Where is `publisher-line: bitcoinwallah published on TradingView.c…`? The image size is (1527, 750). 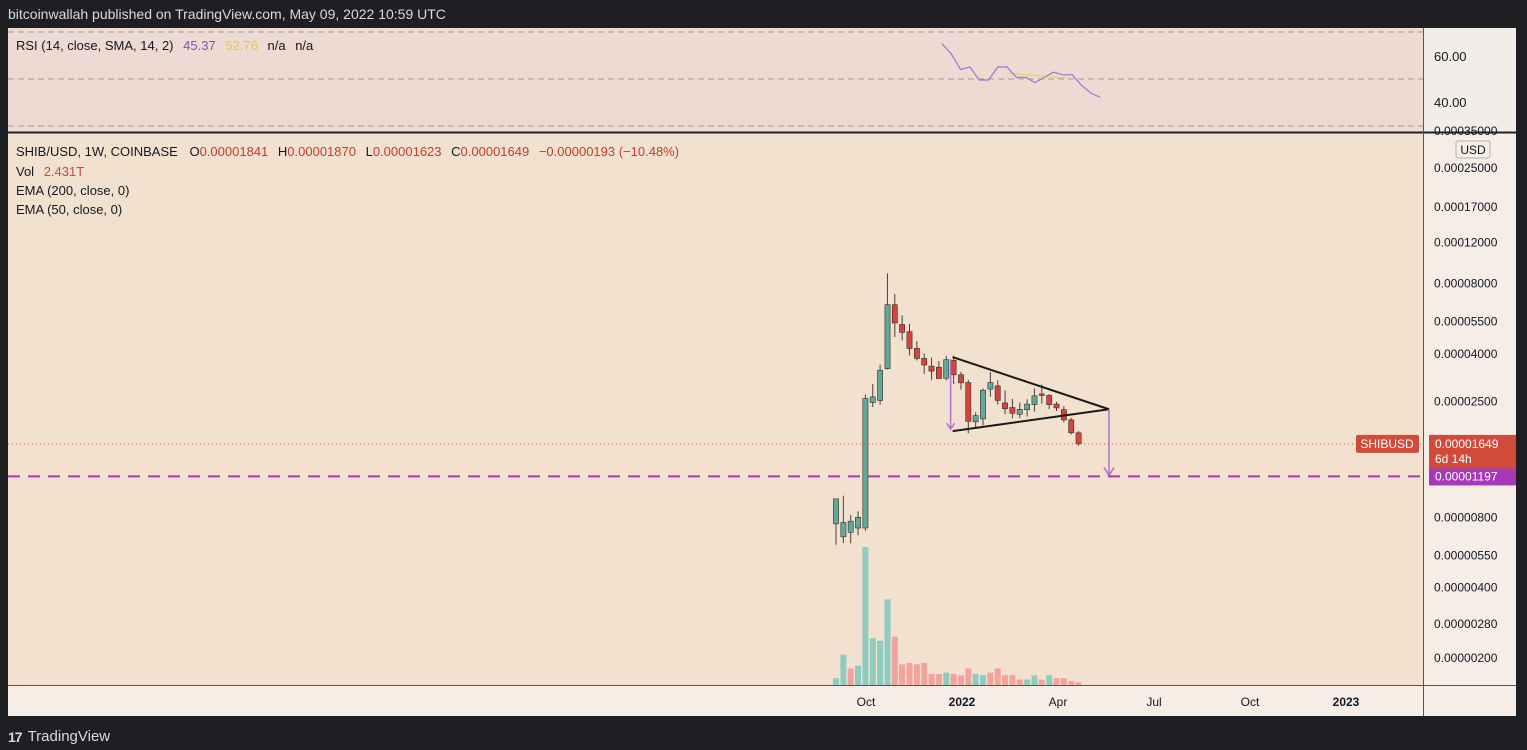
publisher-line: bitcoinwallah published on TradingView.c… is located at coordinates (227, 14).